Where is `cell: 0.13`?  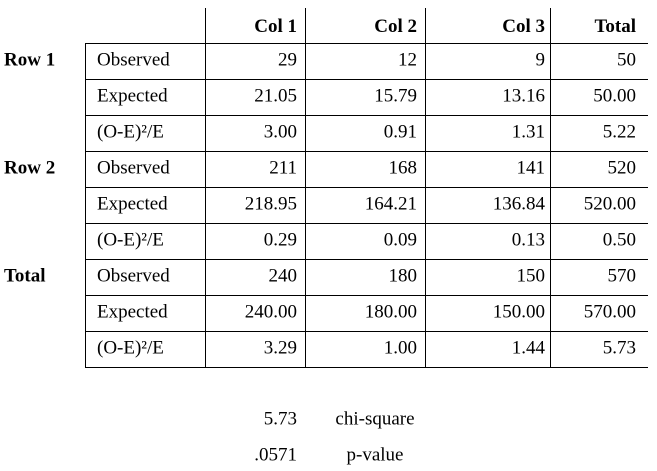 cell: 0.13 is located at coordinates (528, 239).